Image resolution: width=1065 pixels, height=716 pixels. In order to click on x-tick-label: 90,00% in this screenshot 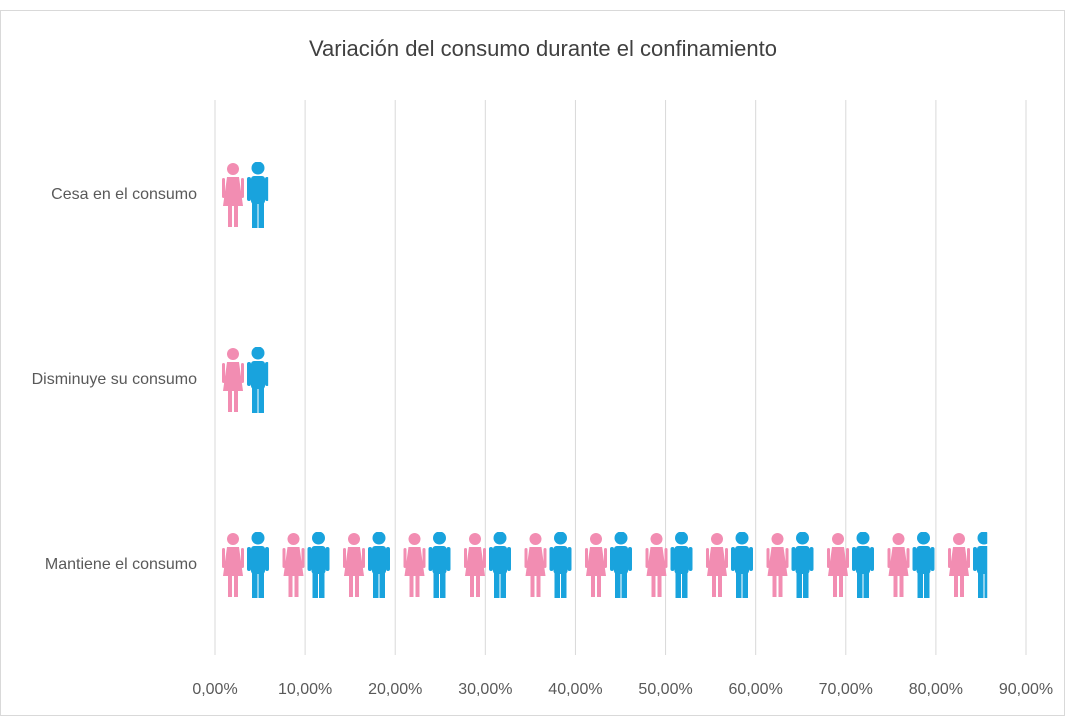, I will do `click(1026, 689)`.